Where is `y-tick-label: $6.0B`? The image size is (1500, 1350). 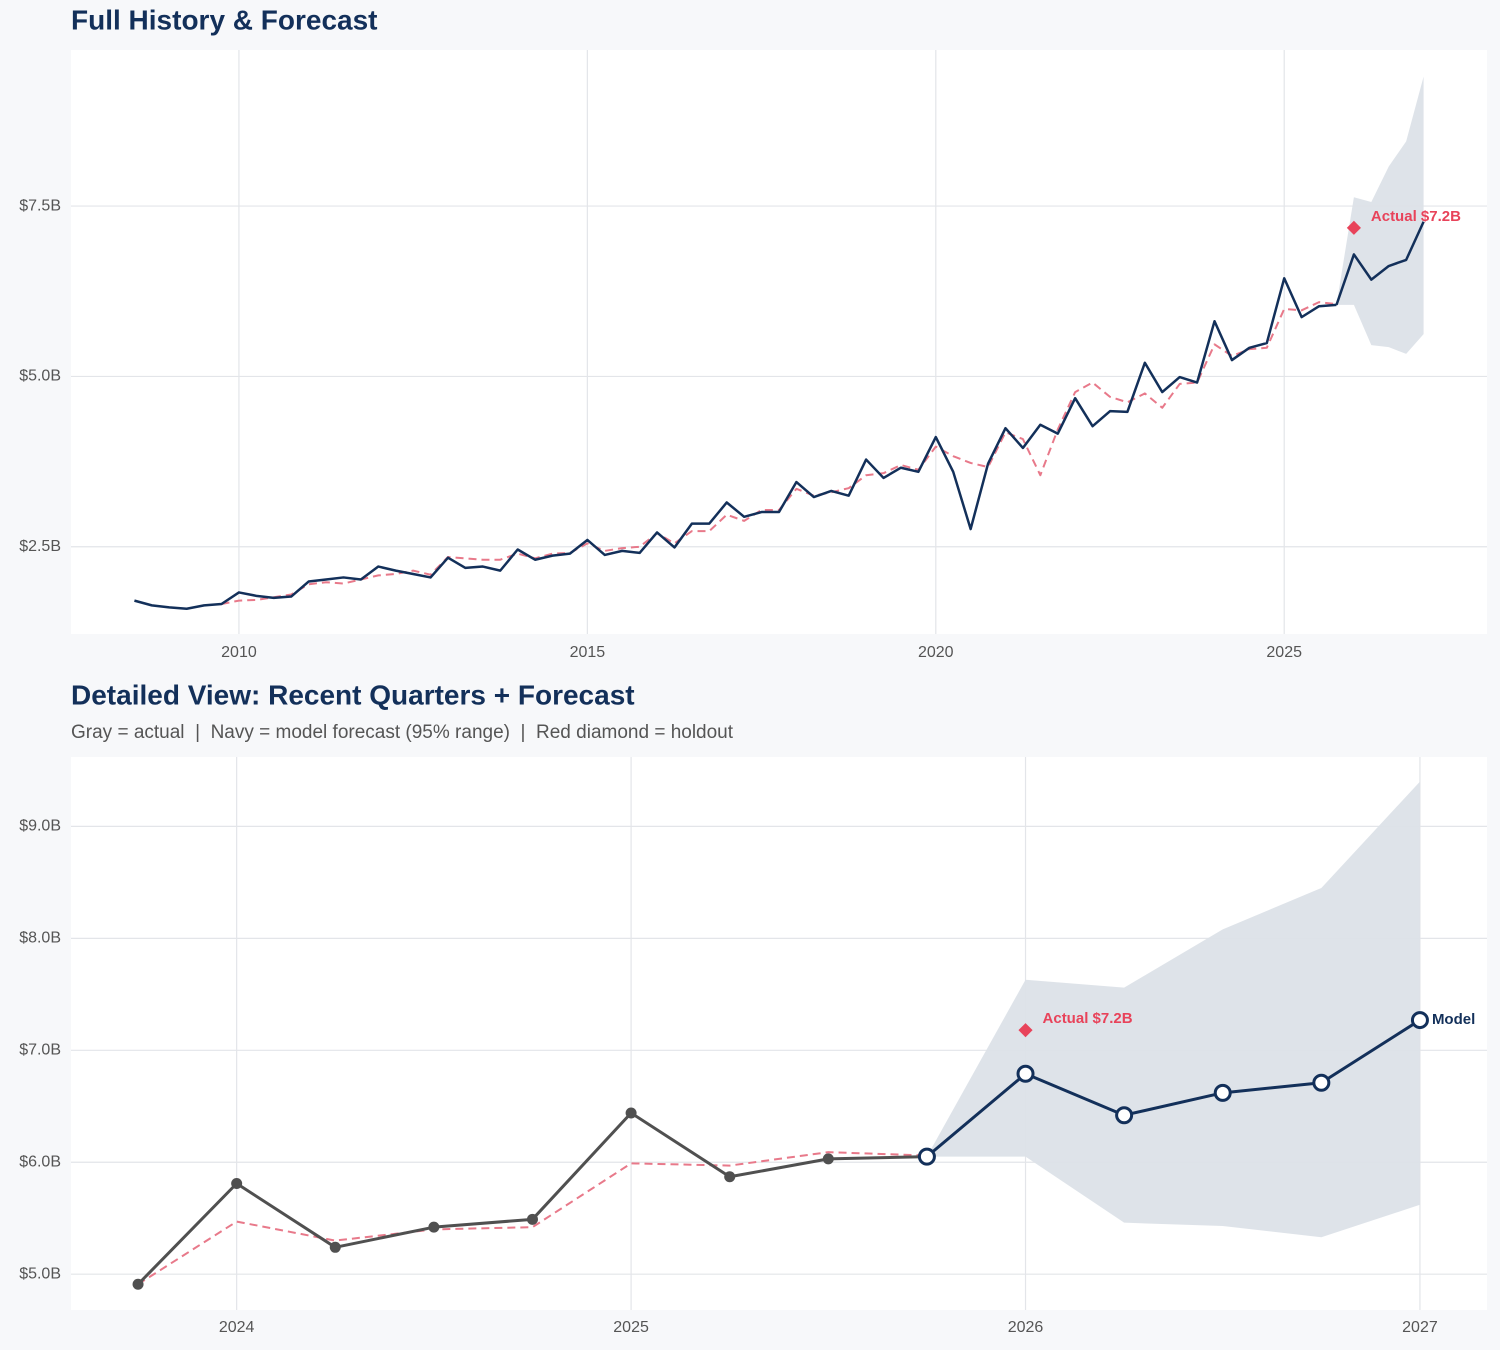
y-tick-label: $6.0B is located at coordinates (40, 1161).